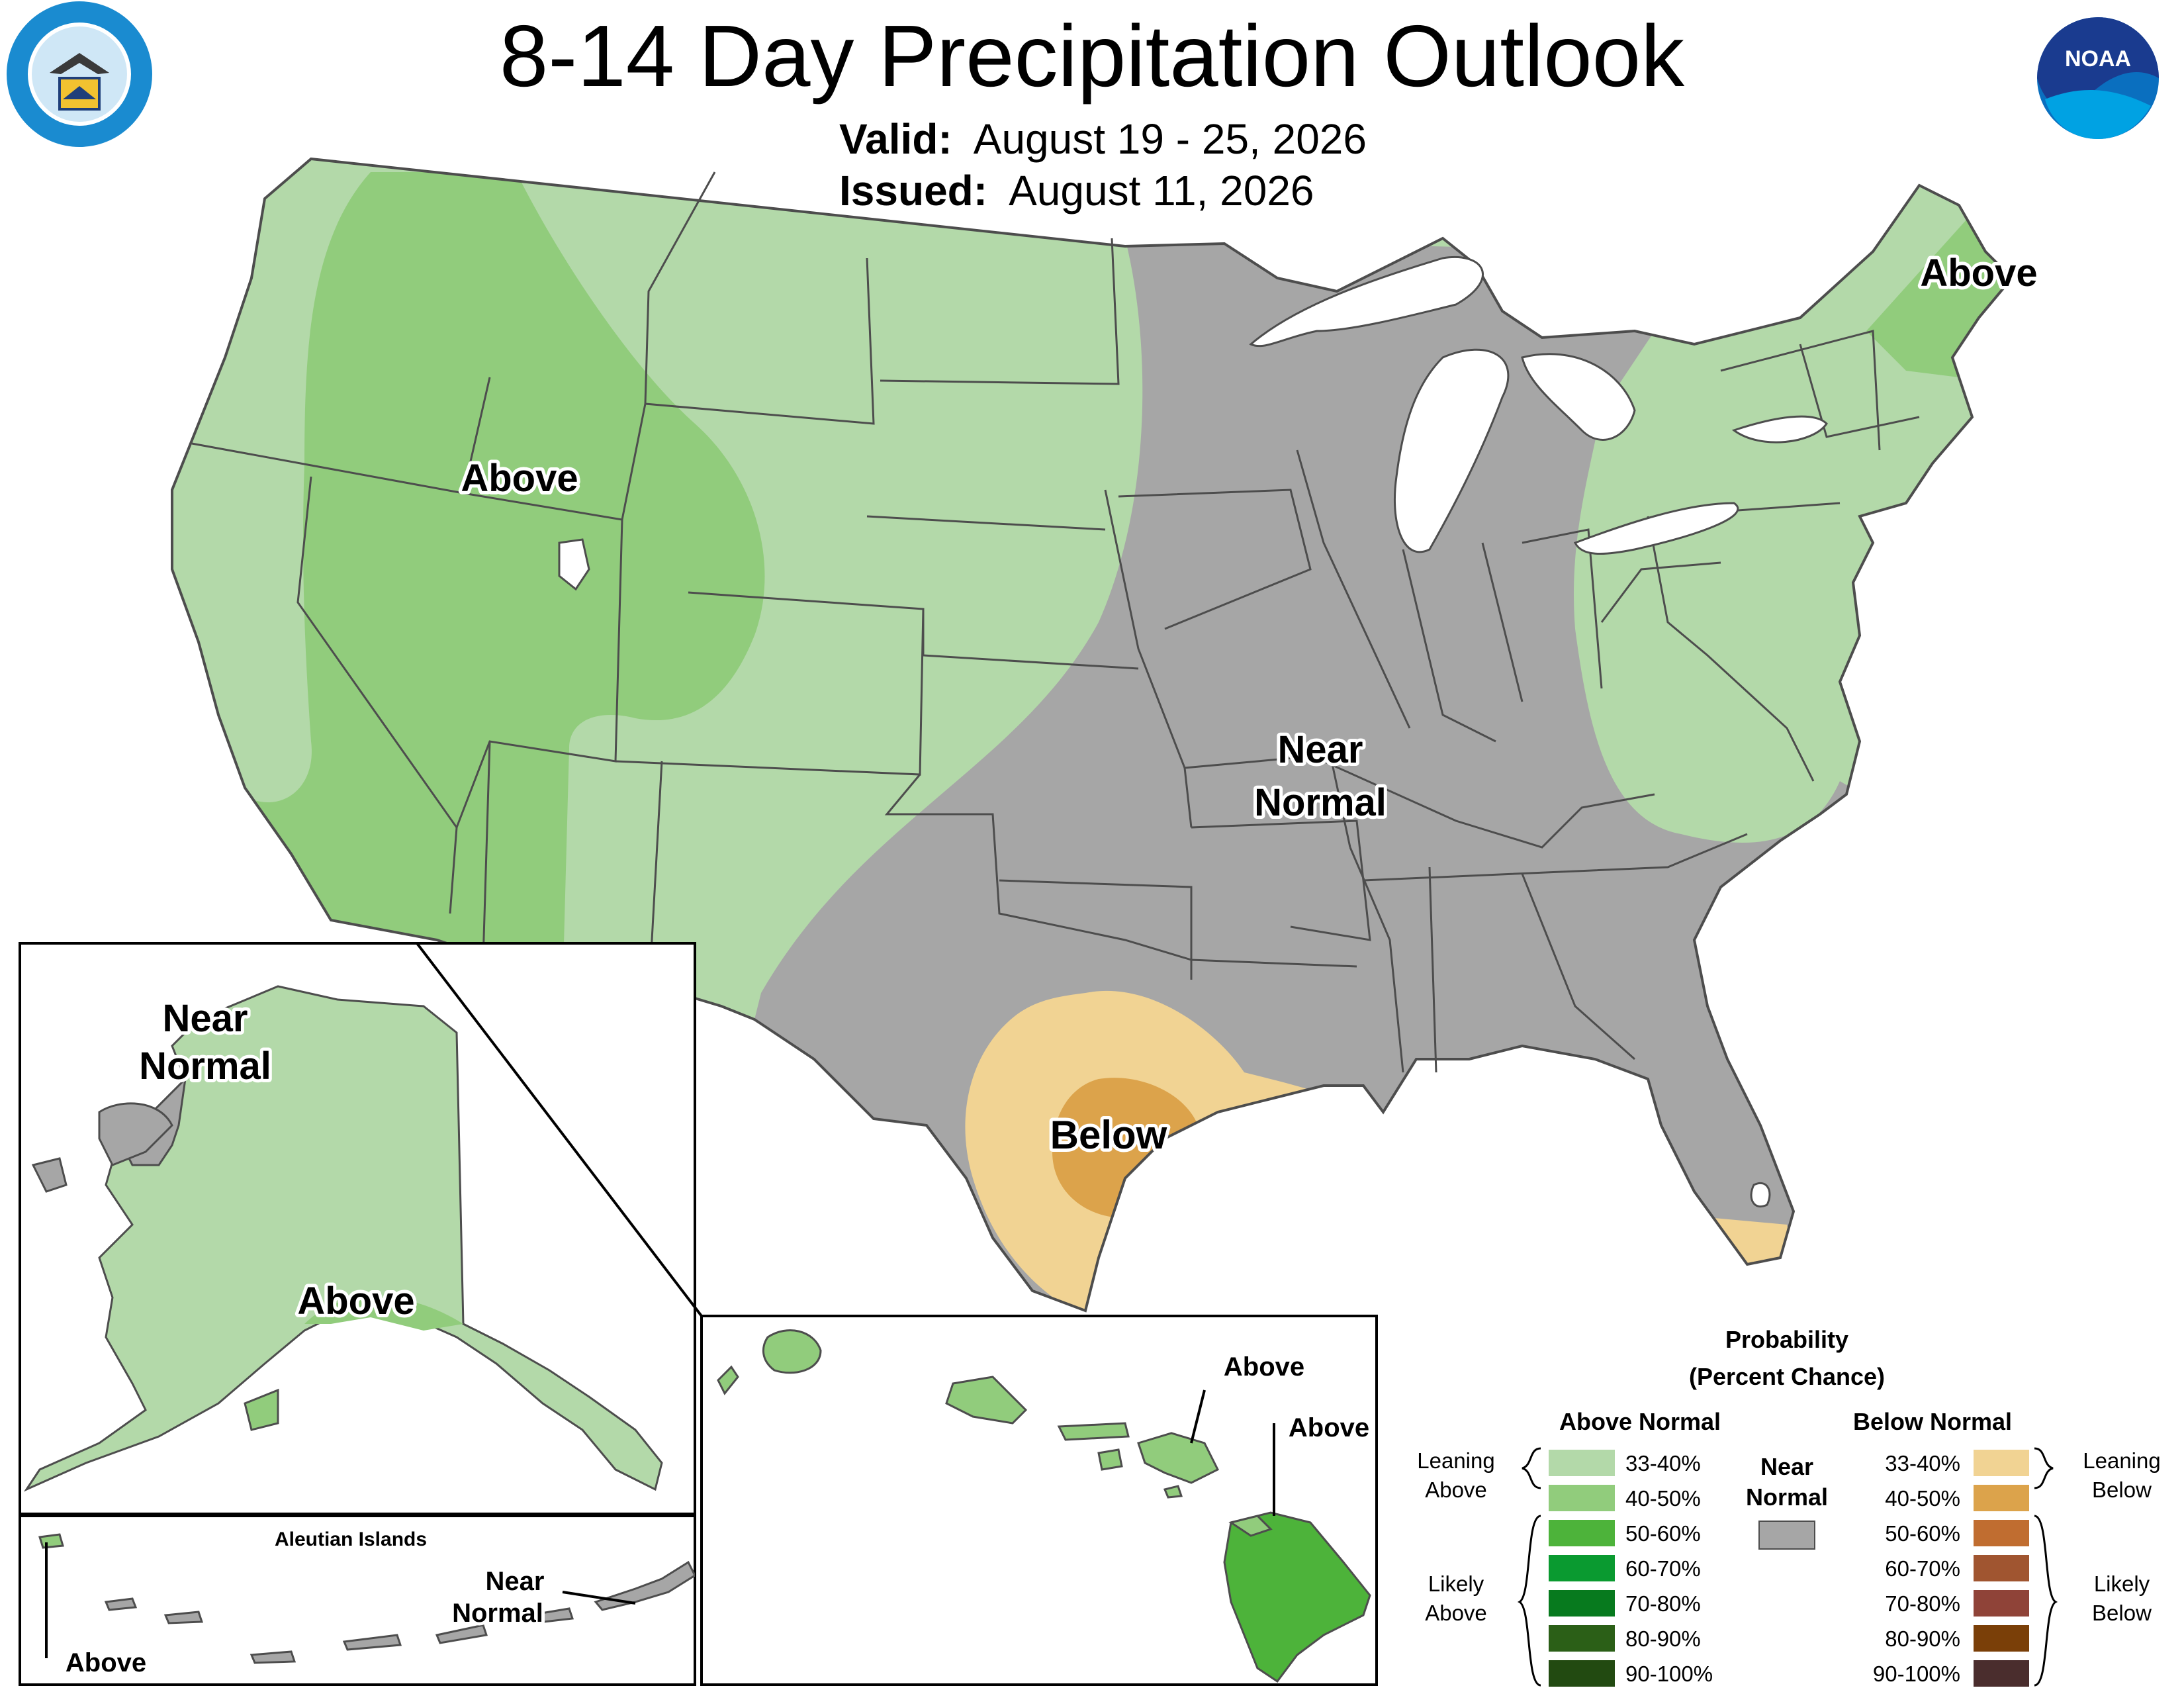 The height and width of the screenshot is (1688, 2184). What do you see at coordinates (1044, 1506) in the screenshot?
I see `hawaii-map` at bounding box center [1044, 1506].